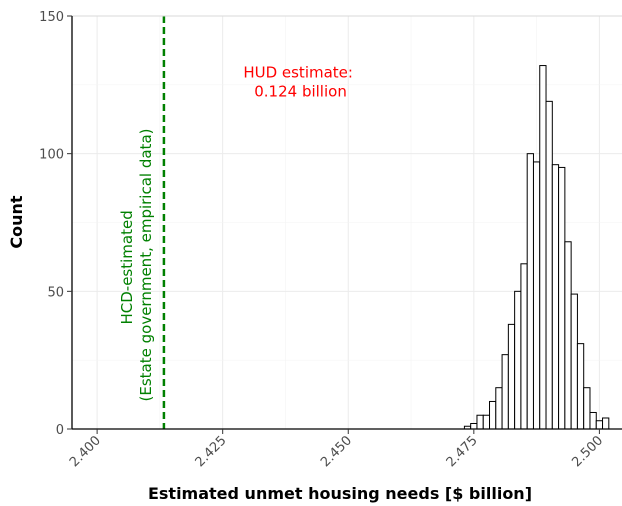 This screenshot has width=622, height=506. Describe the element at coordinates (587, 451) in the screenshot. I see `x-tick-label: 2.500` at that location.